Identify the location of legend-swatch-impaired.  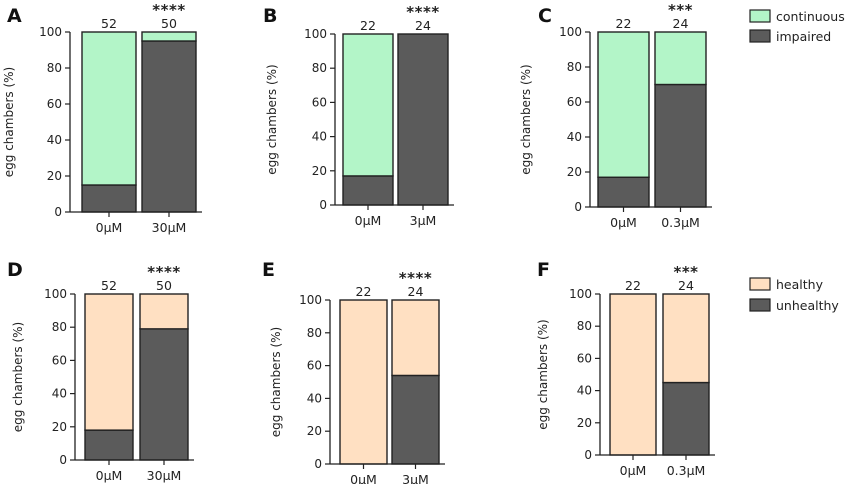
(760, 36).